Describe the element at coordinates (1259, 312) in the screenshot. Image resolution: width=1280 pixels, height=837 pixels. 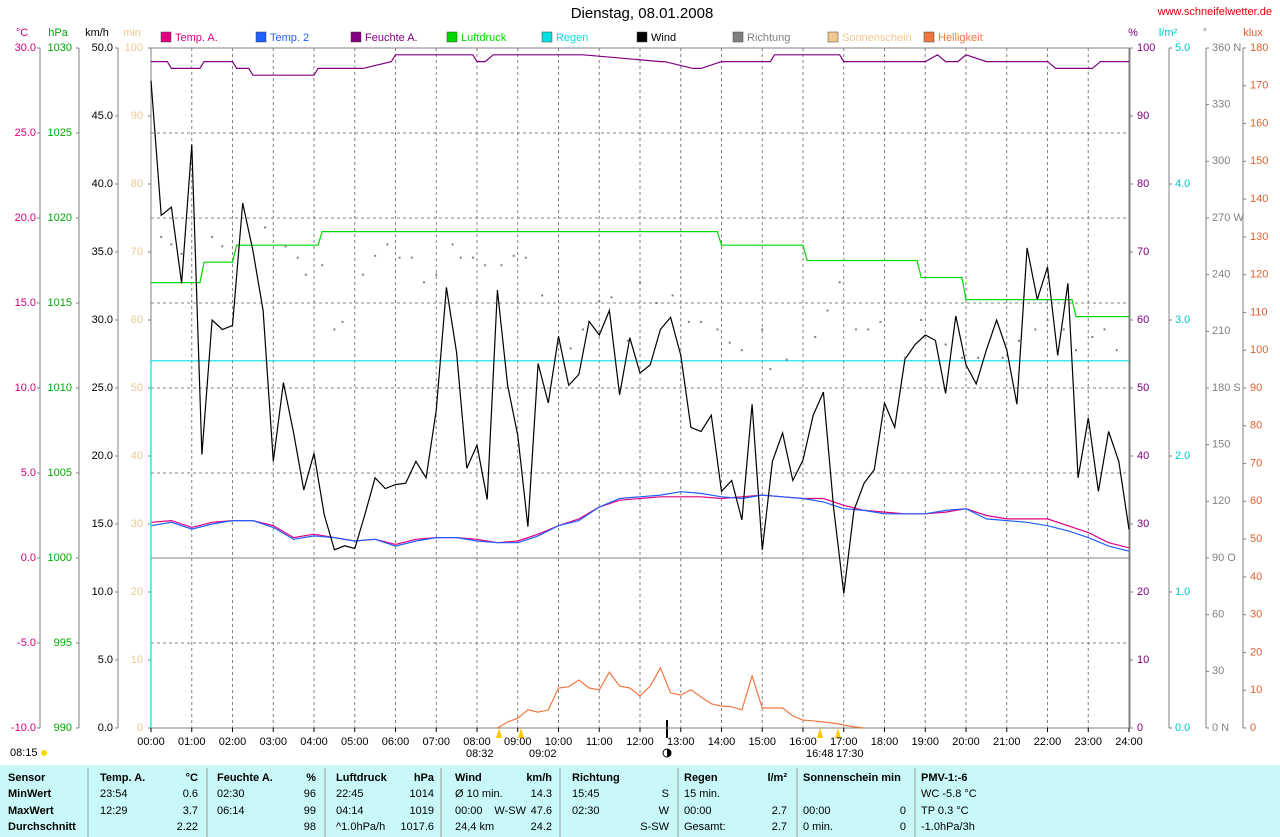
I see `y-tick-label: 110` at that location.